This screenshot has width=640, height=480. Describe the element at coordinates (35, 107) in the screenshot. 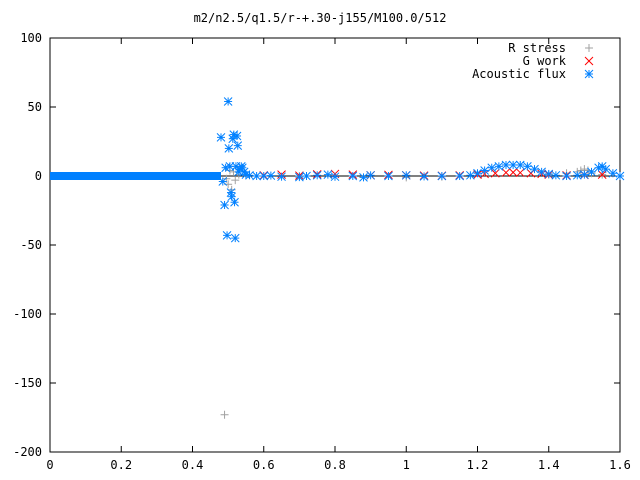

I see `y-tick-label: 50` at that location.